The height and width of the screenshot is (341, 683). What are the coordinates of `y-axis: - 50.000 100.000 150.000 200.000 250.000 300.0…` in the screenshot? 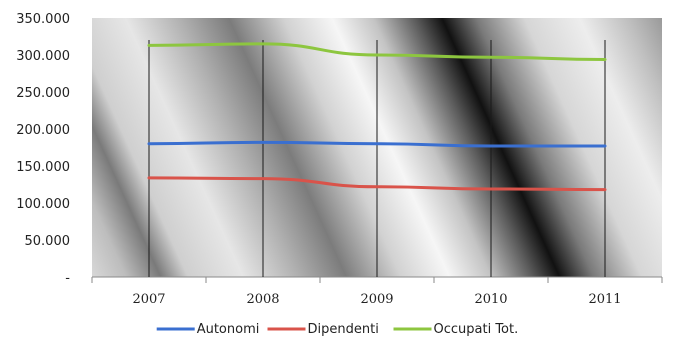 It's located at (43, 149).